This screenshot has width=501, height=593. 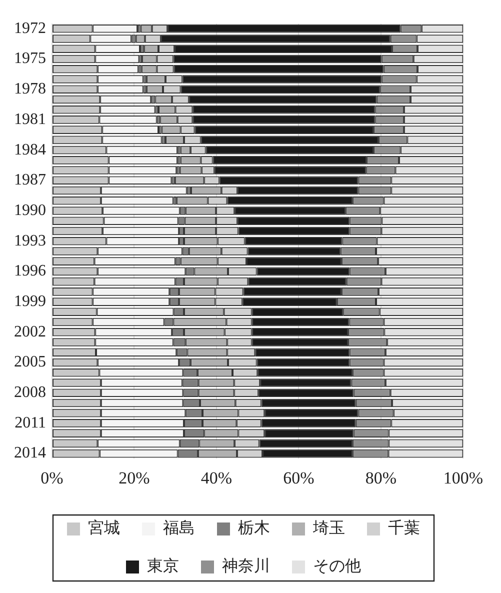 What do you see at coordinates (381, 478) in the screenshot?
I see `x-tick-label: 80%` at bounding box center [381, 478].